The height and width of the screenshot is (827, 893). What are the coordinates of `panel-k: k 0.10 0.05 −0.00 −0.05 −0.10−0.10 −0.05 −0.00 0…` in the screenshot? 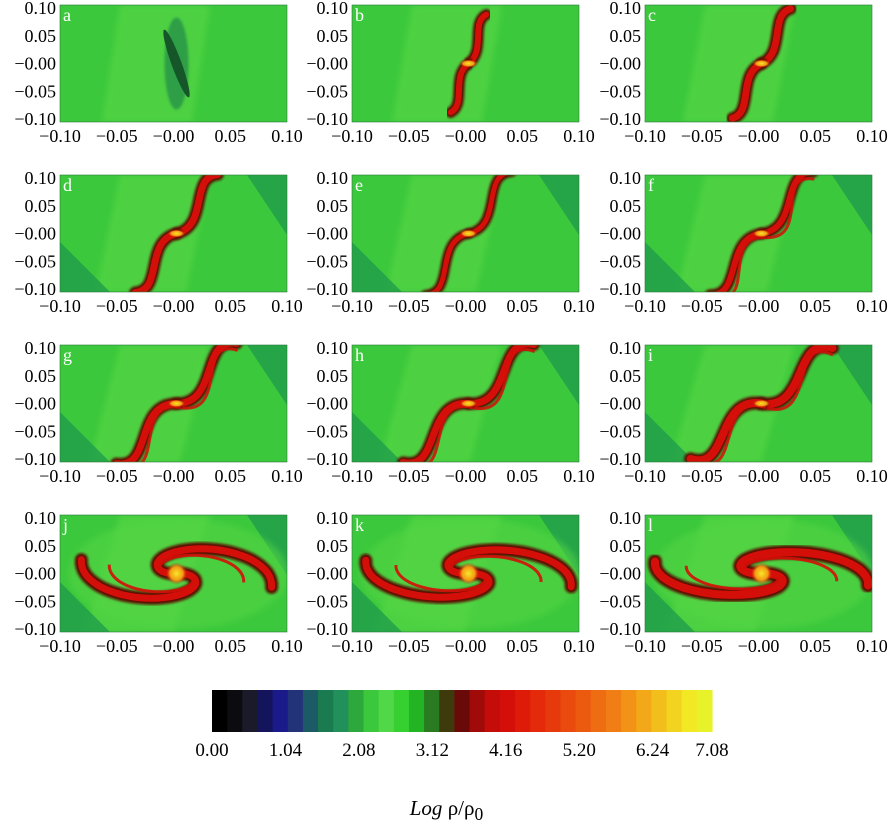 It's located at (450, 582).